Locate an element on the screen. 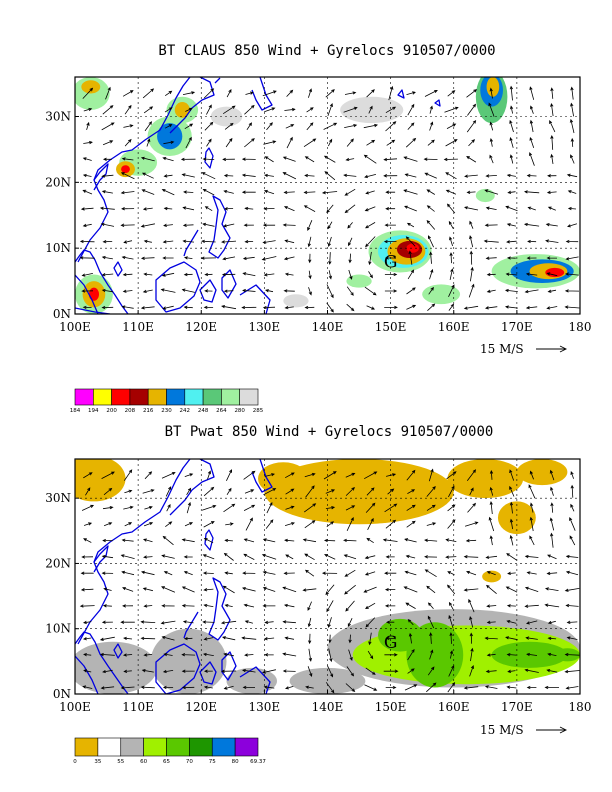 The height and width of the screenshot is (792, 612). colorbar-label: 80 is located at coordinates (235, 762).